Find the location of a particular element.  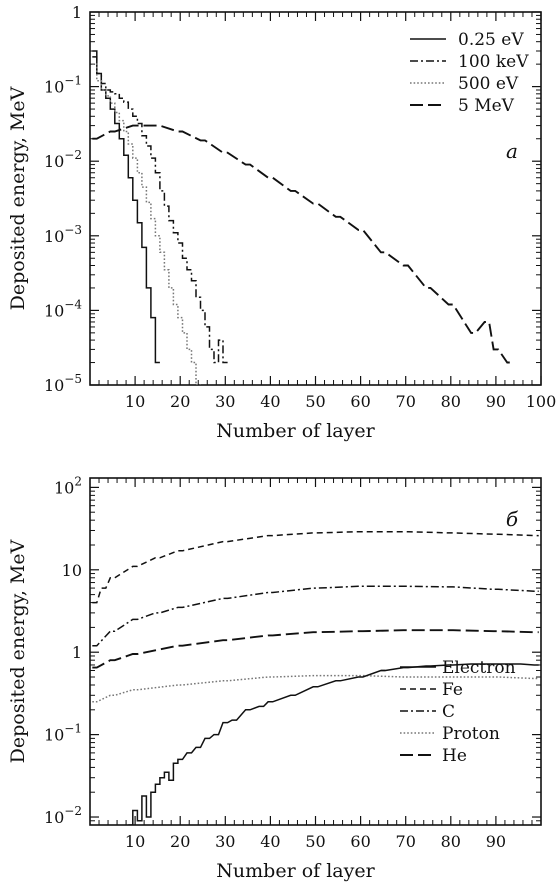

legend-label: Electron is located at coordinates (479, 668).